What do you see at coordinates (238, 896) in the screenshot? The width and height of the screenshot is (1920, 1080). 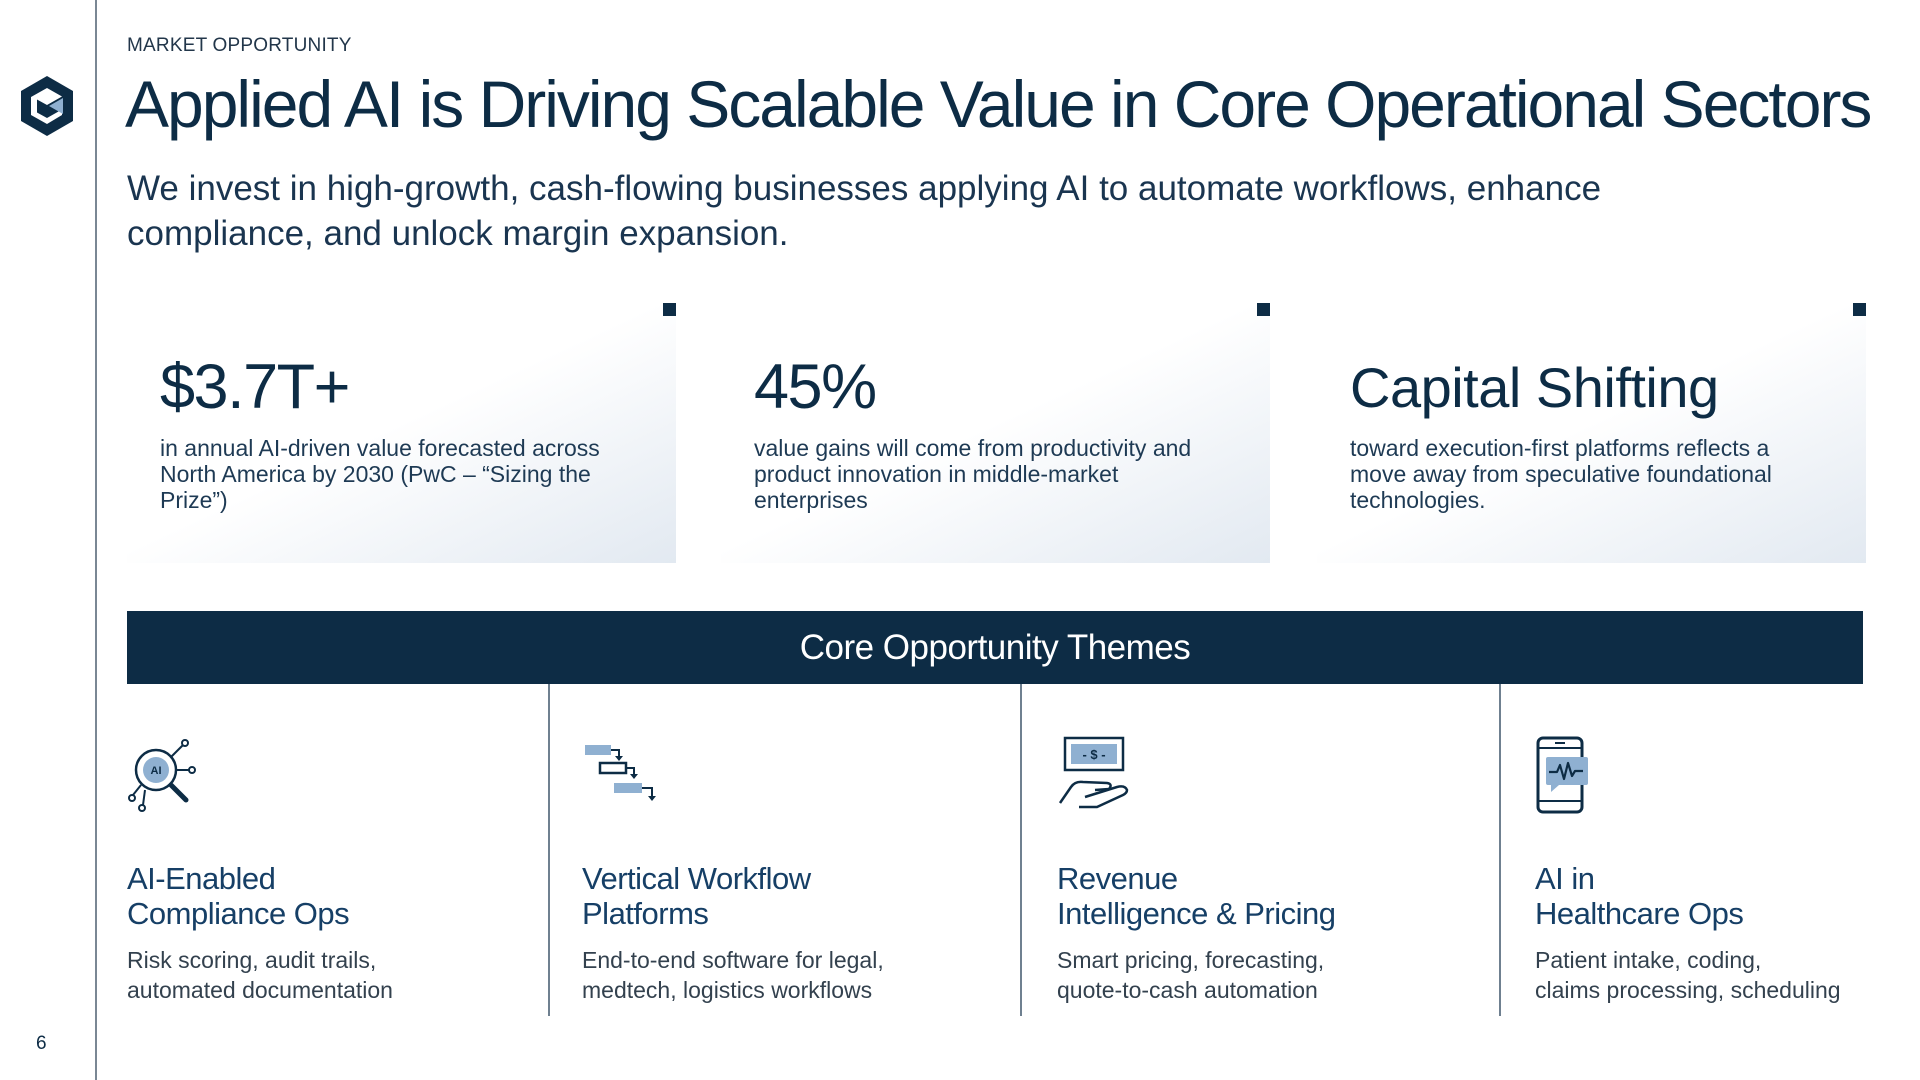 I see `theme-title: AI-Enabled Compliance Ops` at bounding box center [238, 896].